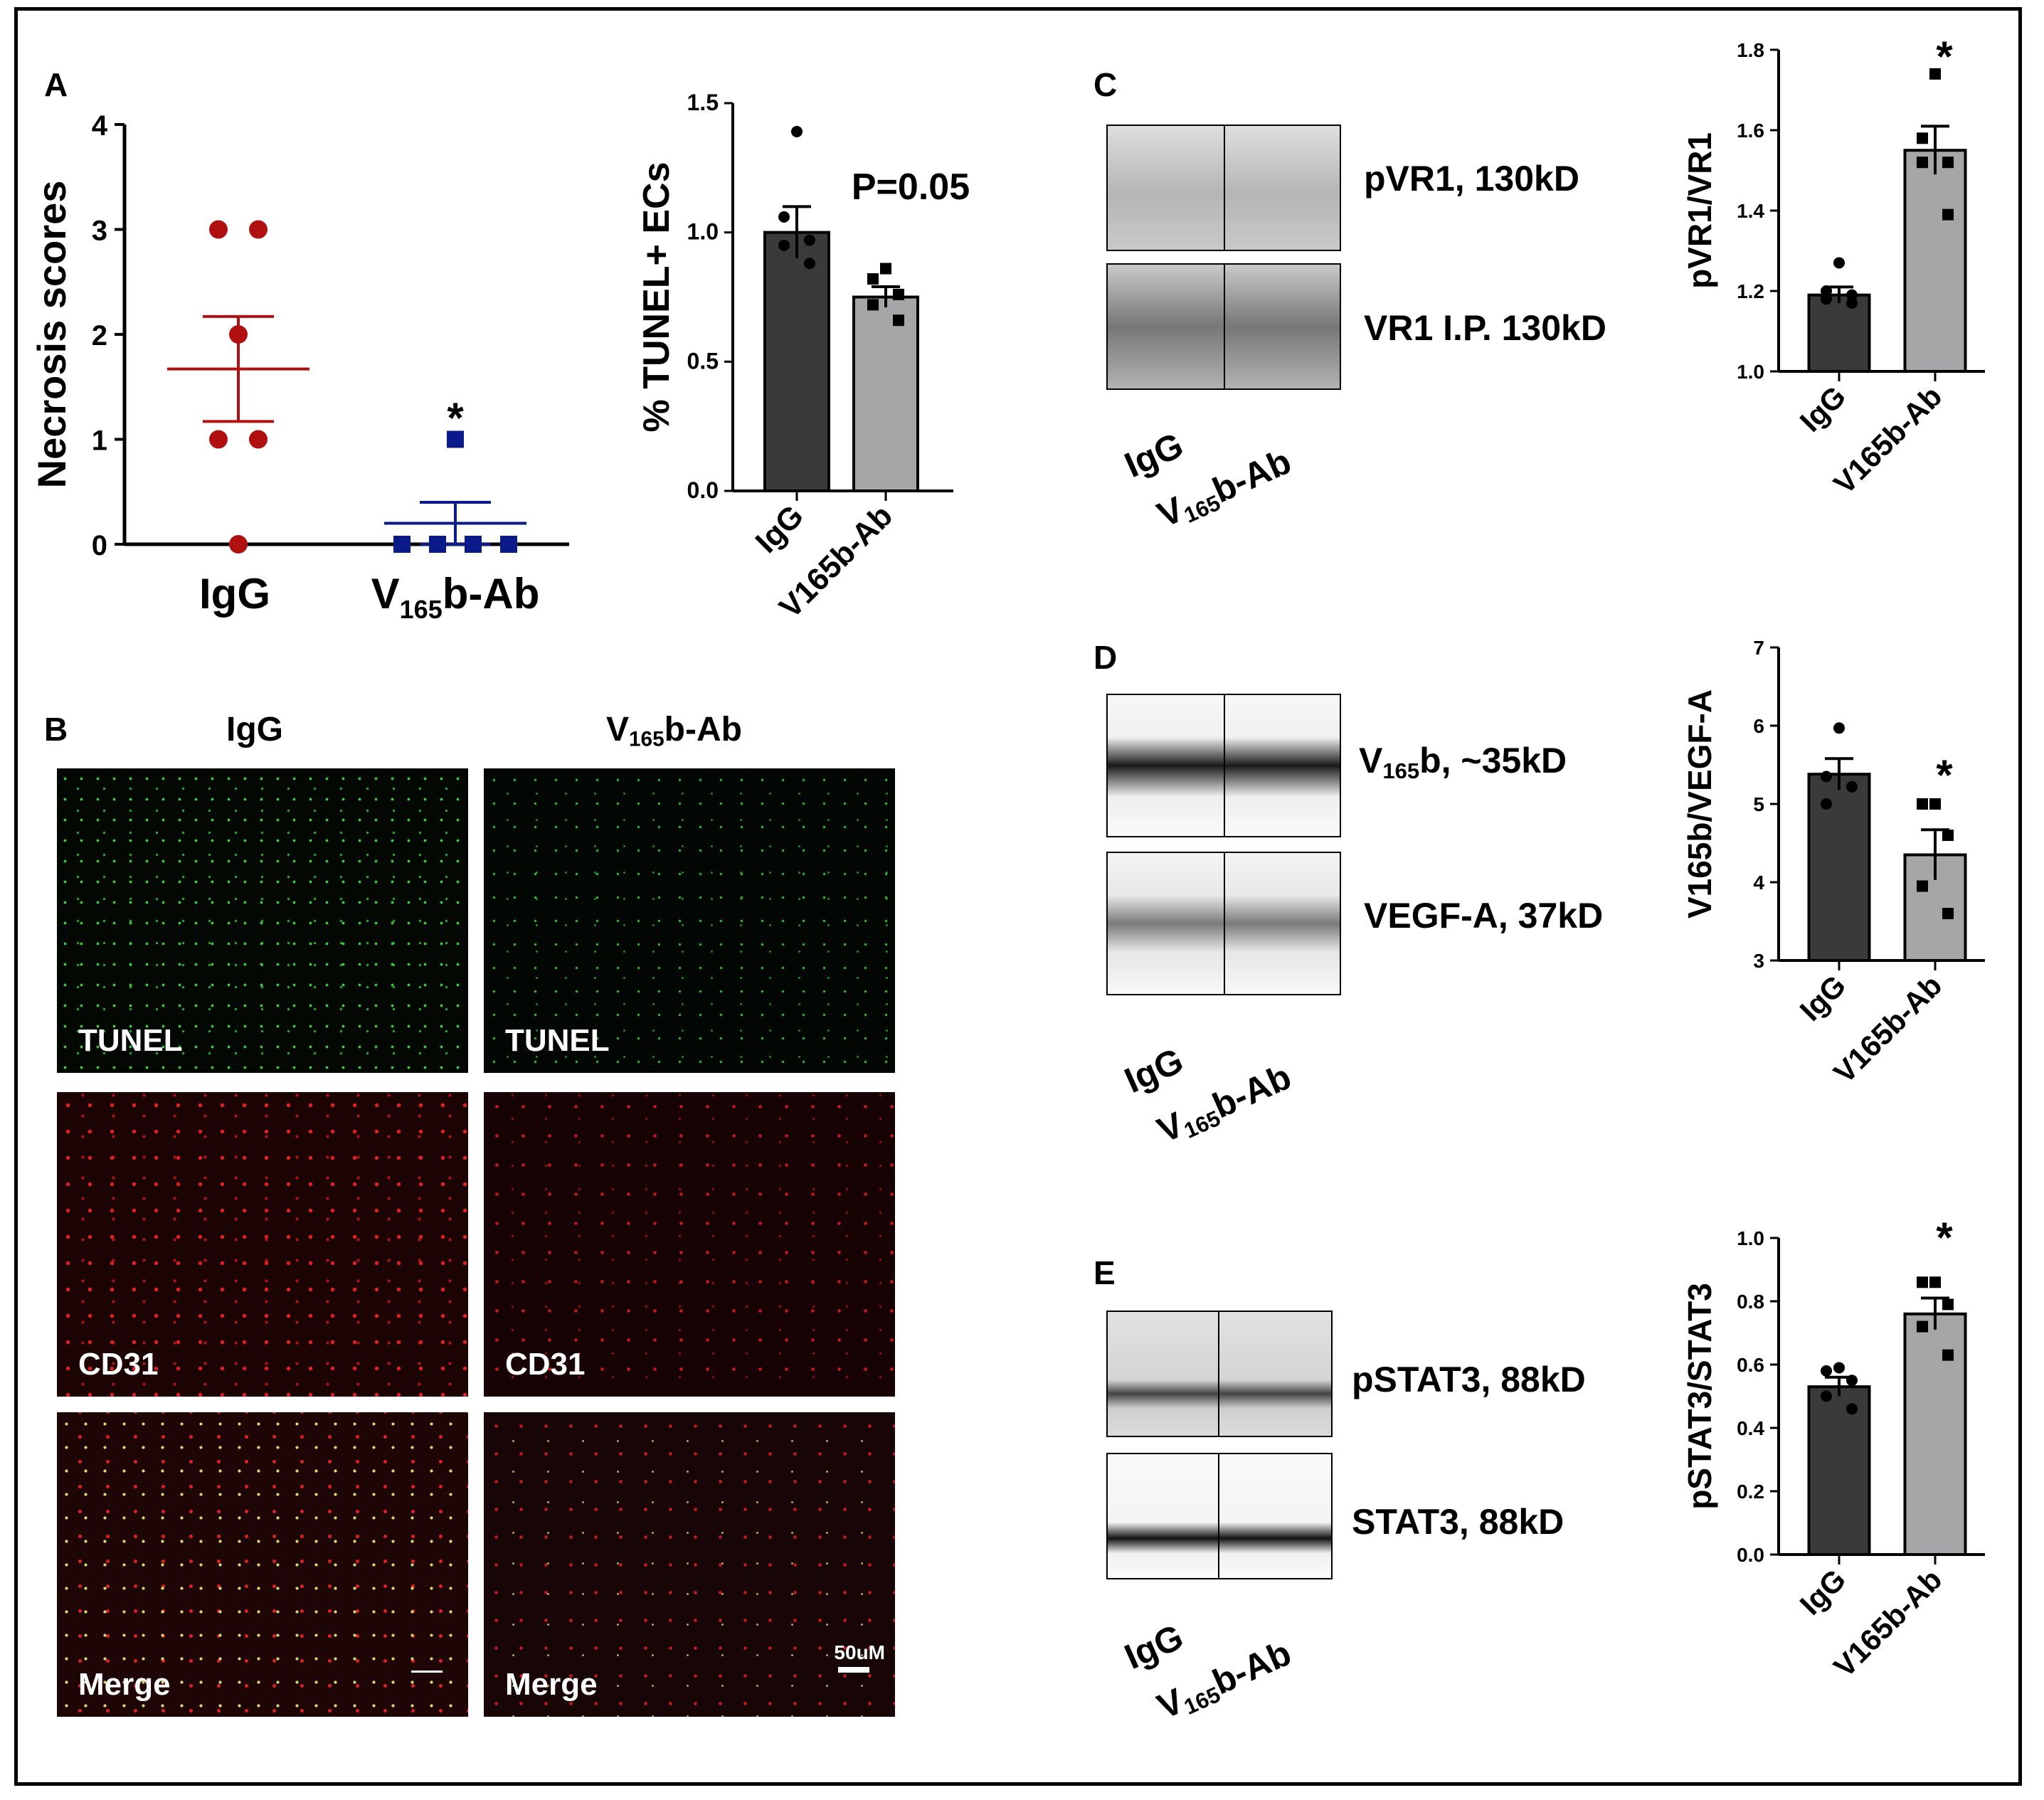 The width and height of the screenshot is (2044, 1800). I want to click on blot-c-bottom-label: VR1 I.P. 130kD, so click(1485, 328).